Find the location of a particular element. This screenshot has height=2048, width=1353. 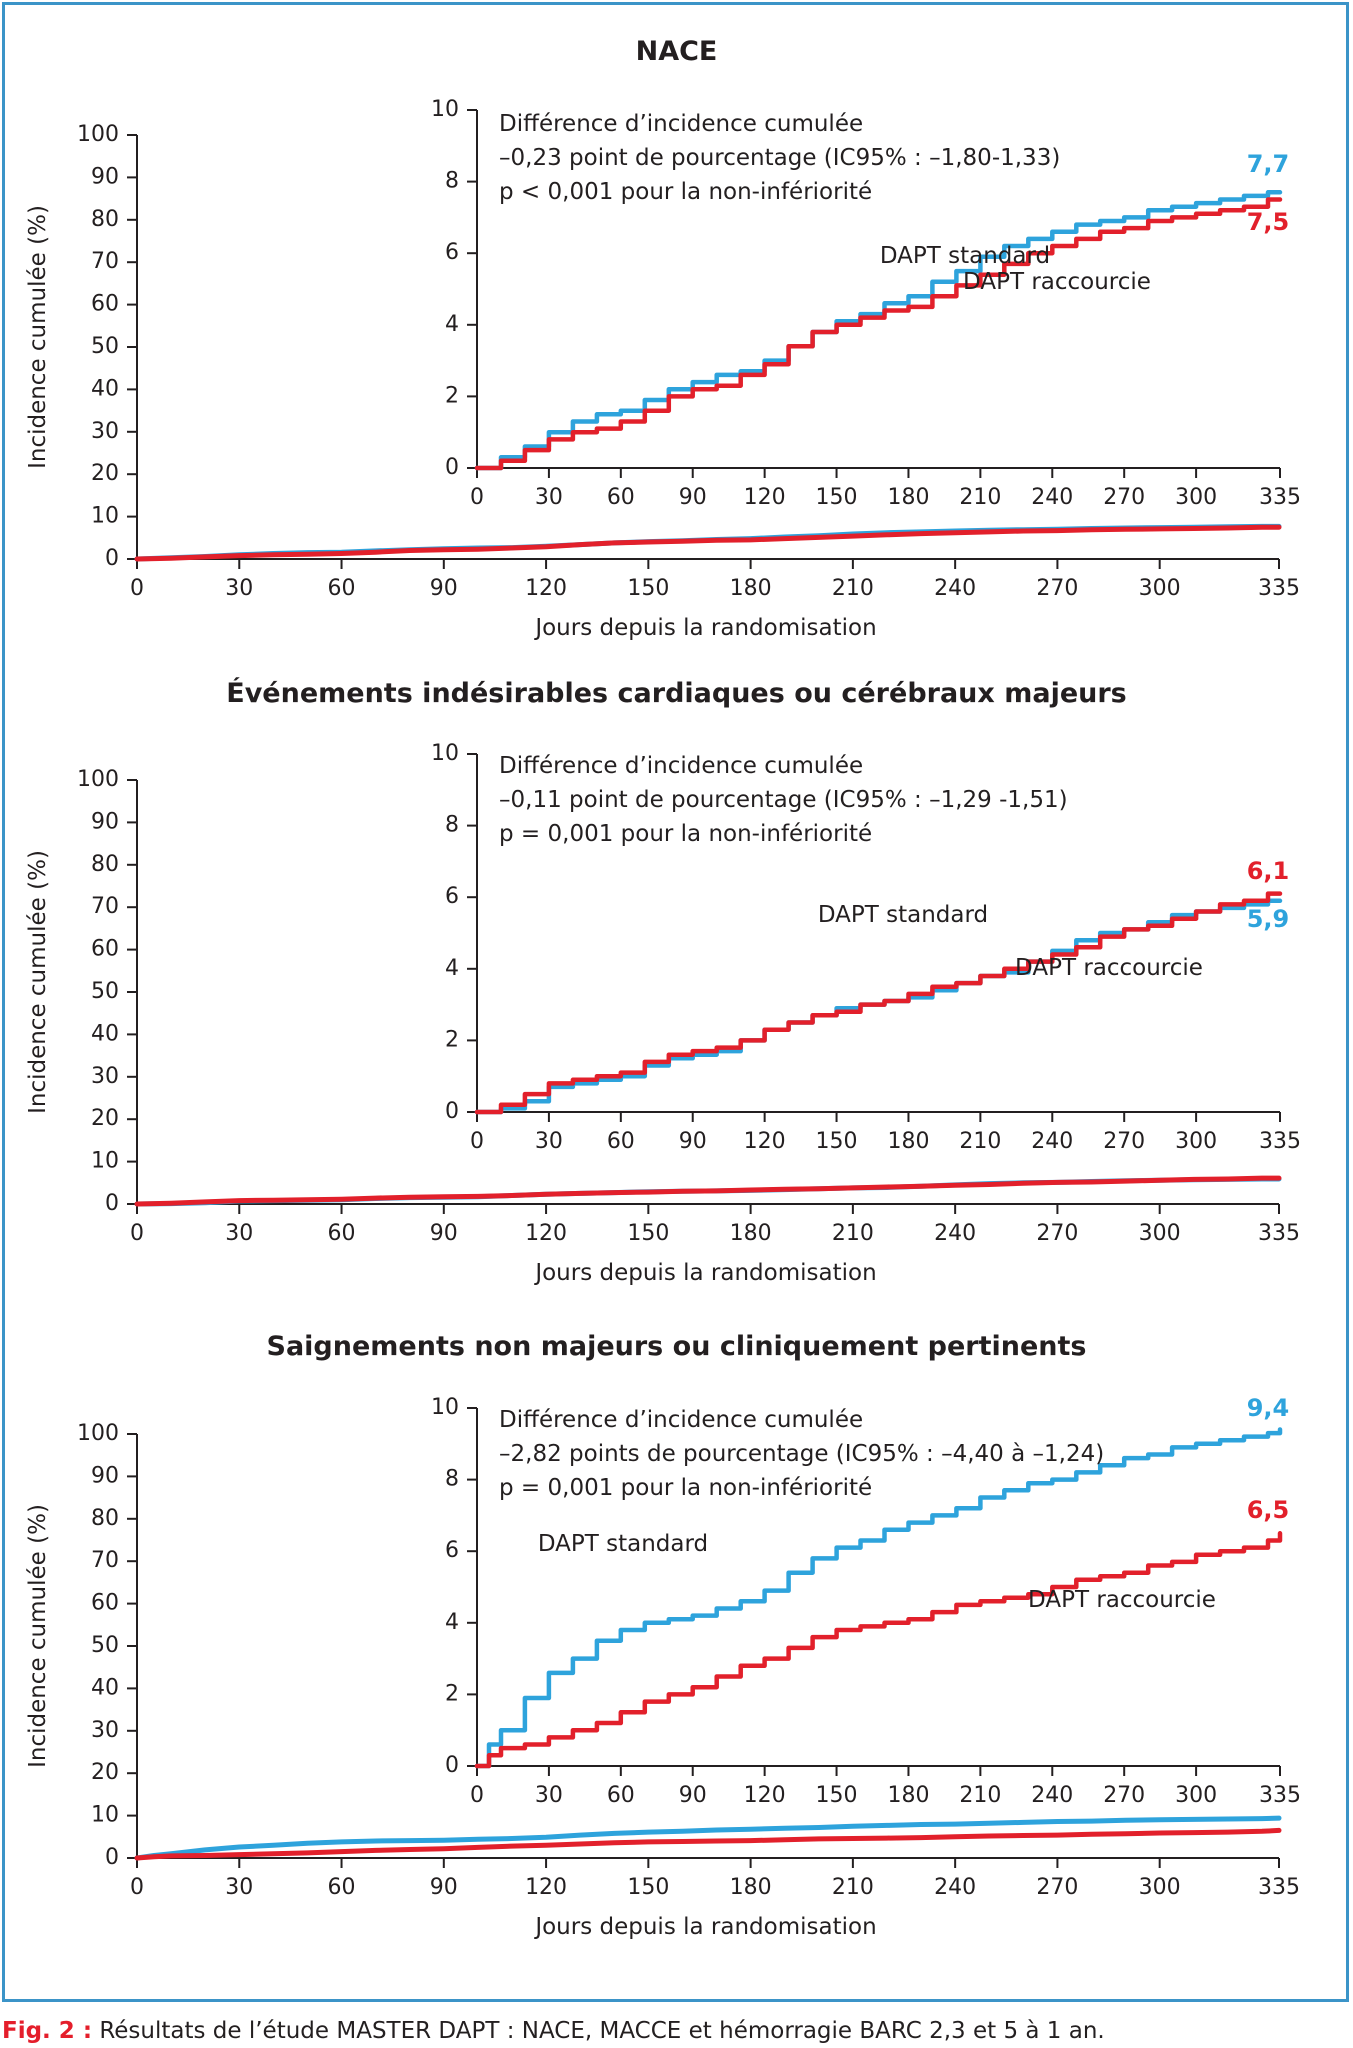

p2-main-x-tick-label: 335 is located at coordinates (1279, 1233).